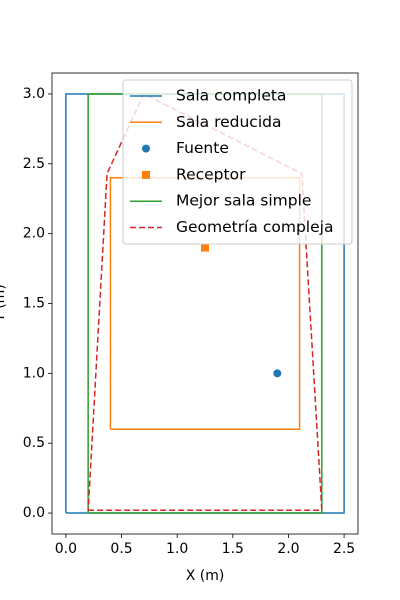  I want to click on legend-label: Sala completa, so click(231, 96).